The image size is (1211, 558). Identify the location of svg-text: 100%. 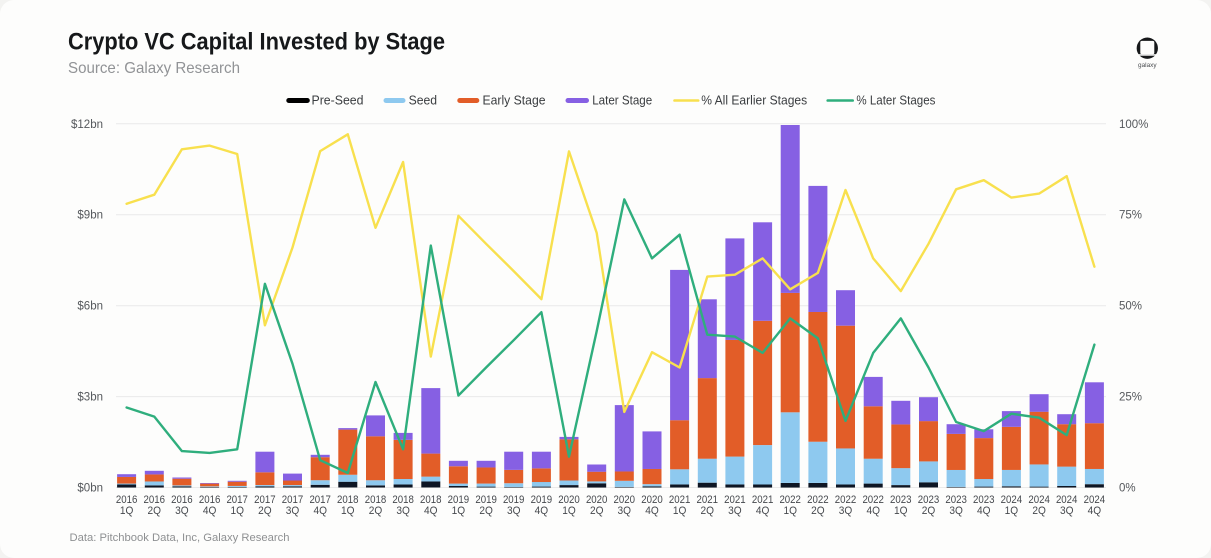
(1133, 125).